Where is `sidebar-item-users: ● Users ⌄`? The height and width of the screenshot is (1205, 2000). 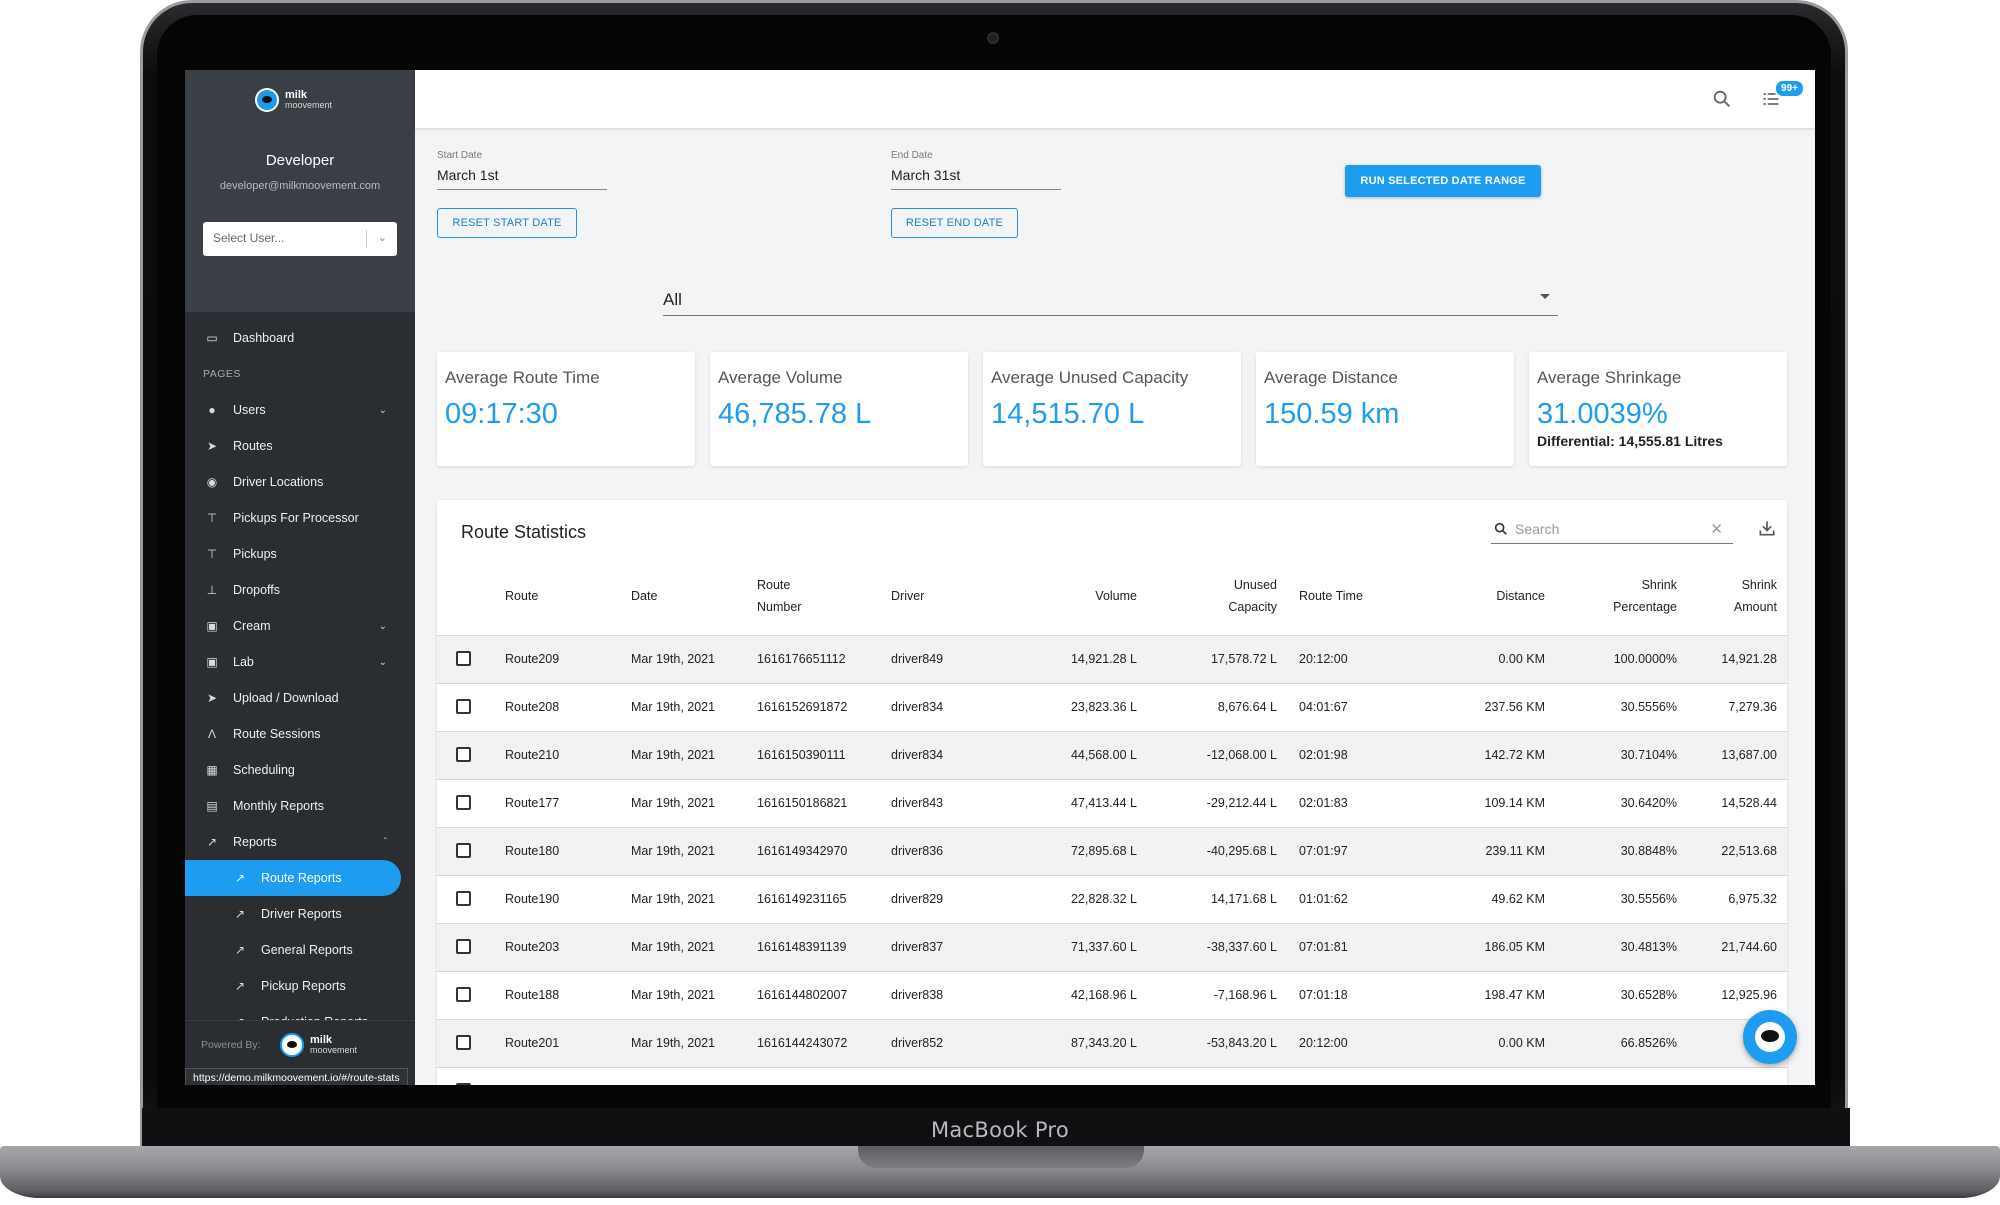
sidebar-item-users: ● Users ⌄ is located at coordinates (300, 410).